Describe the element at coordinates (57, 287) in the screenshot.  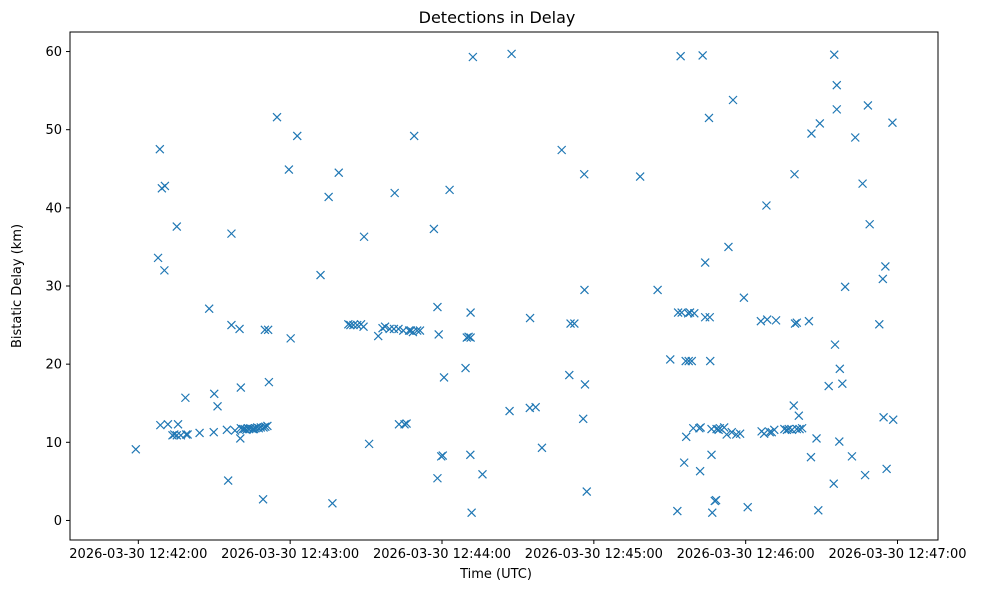
I see `y-axis-ticks: 0 10 20 30 40 50 60` at that location.